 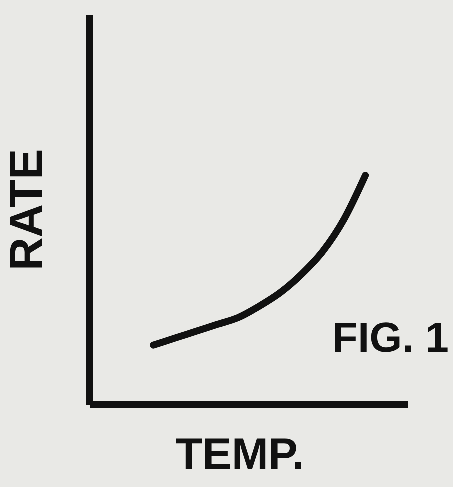 I want to click on y-axis-title: RATE, so click(x=26, y=210).